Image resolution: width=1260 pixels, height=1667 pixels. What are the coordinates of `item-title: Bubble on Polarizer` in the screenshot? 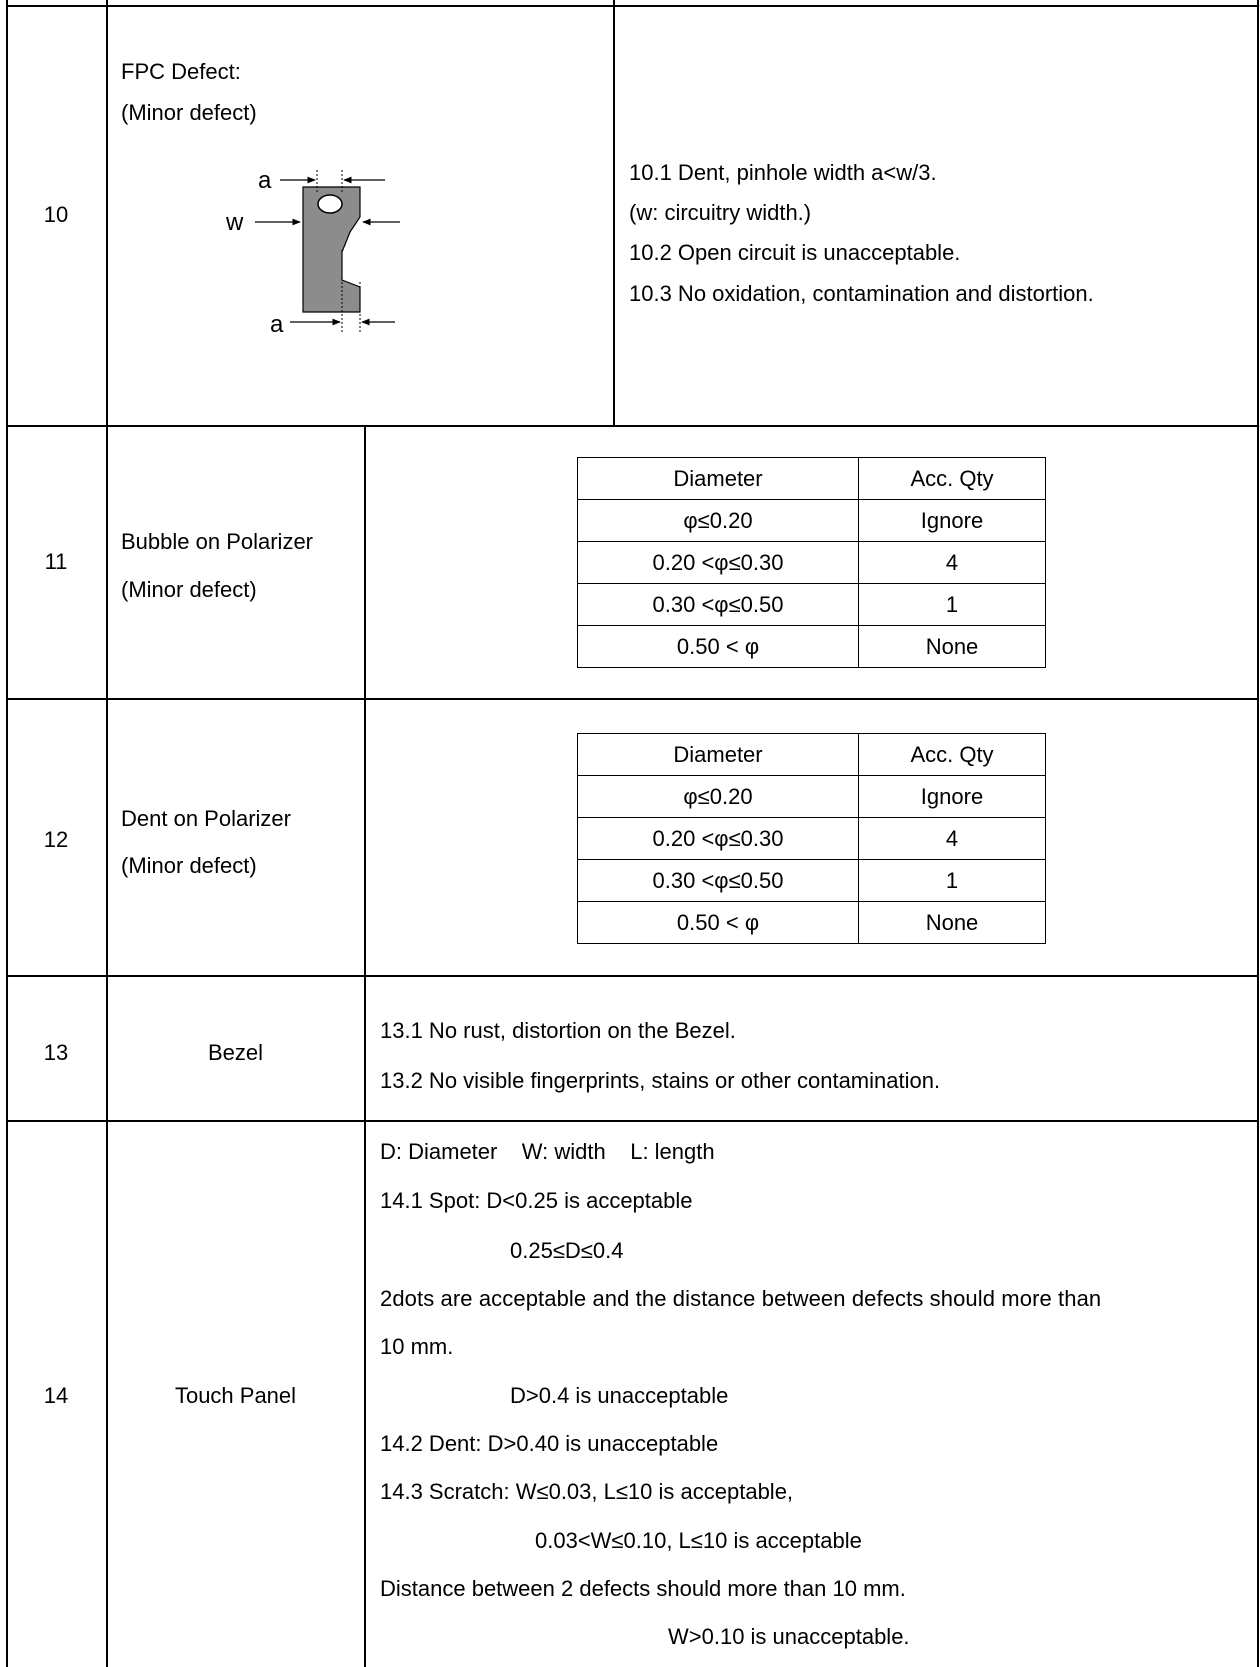 It's located at (217, 541).